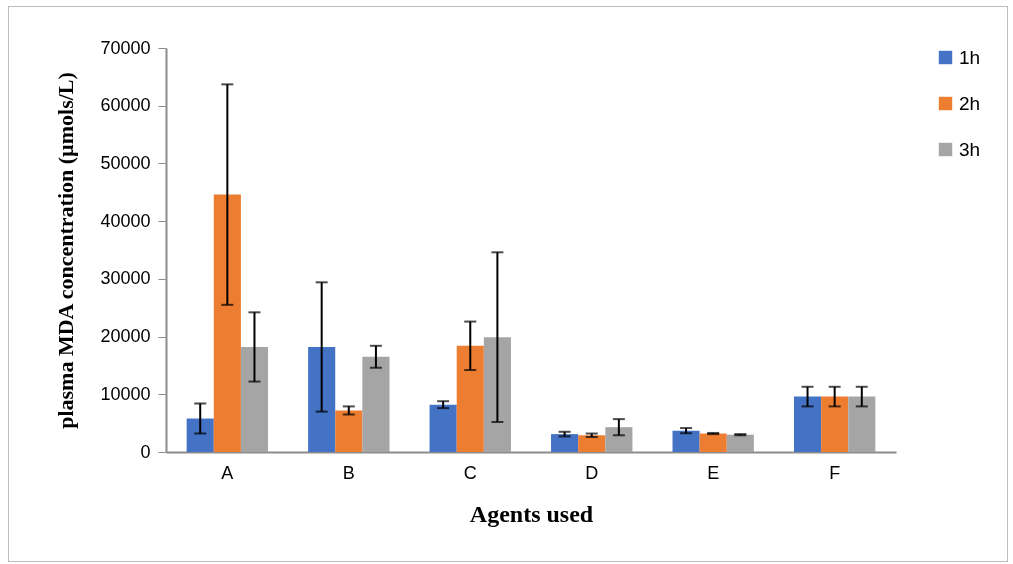 The image size is (1013, 564). Describe the element at coordinates (125, 47) in the screenshot. I see `y-tick-label: 70000` at that location.